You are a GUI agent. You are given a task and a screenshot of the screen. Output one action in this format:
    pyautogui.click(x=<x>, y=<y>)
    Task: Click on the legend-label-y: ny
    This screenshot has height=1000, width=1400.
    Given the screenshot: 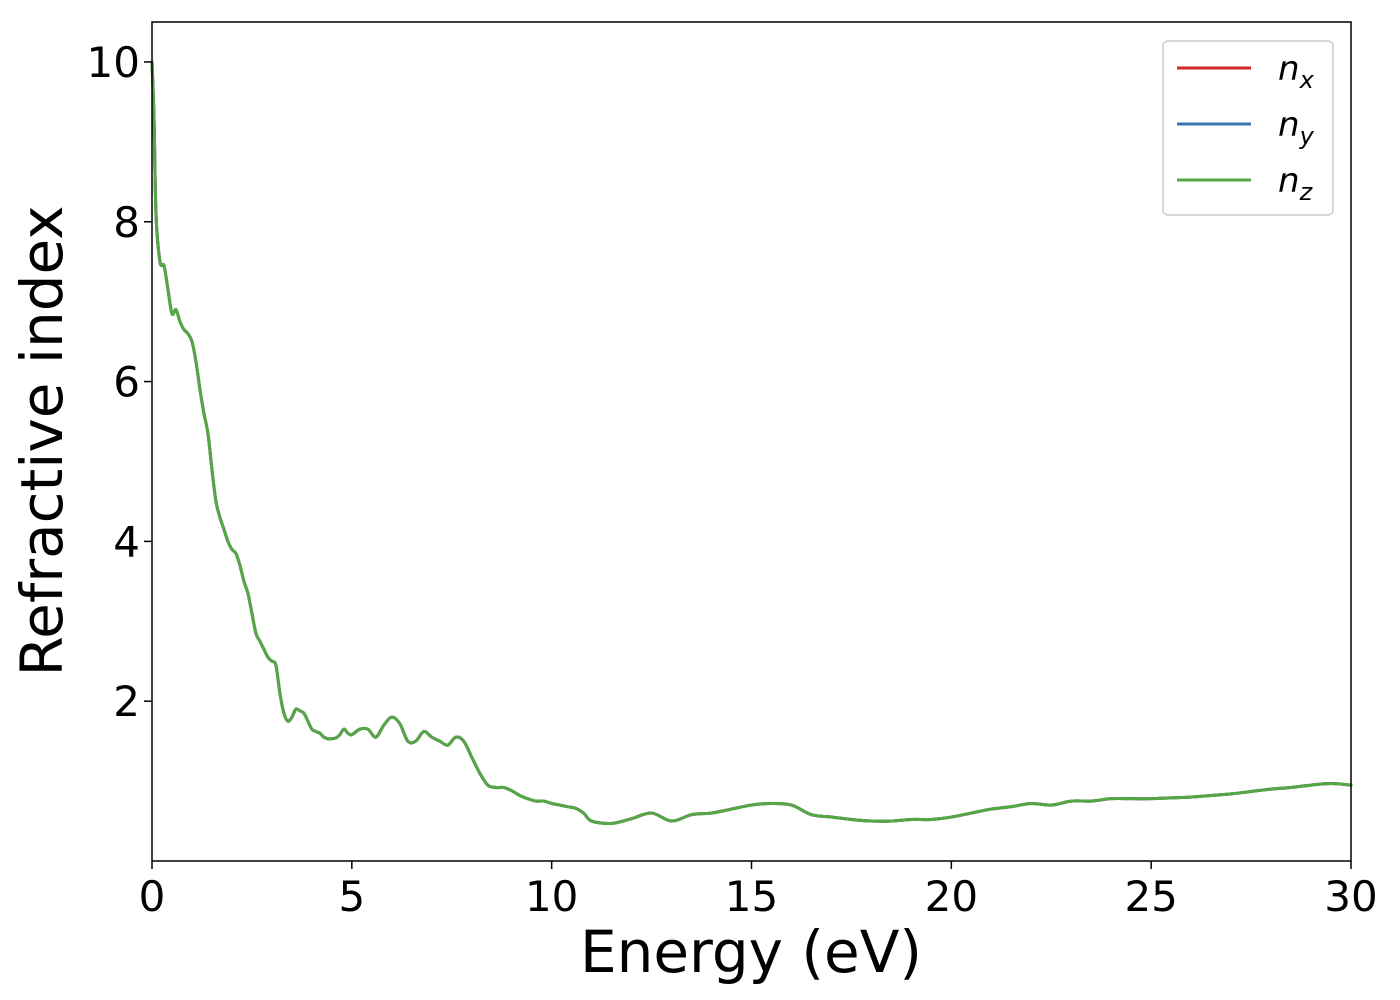 What is the action you would take?
    pyautogui.click(x=1296, y=127)
    